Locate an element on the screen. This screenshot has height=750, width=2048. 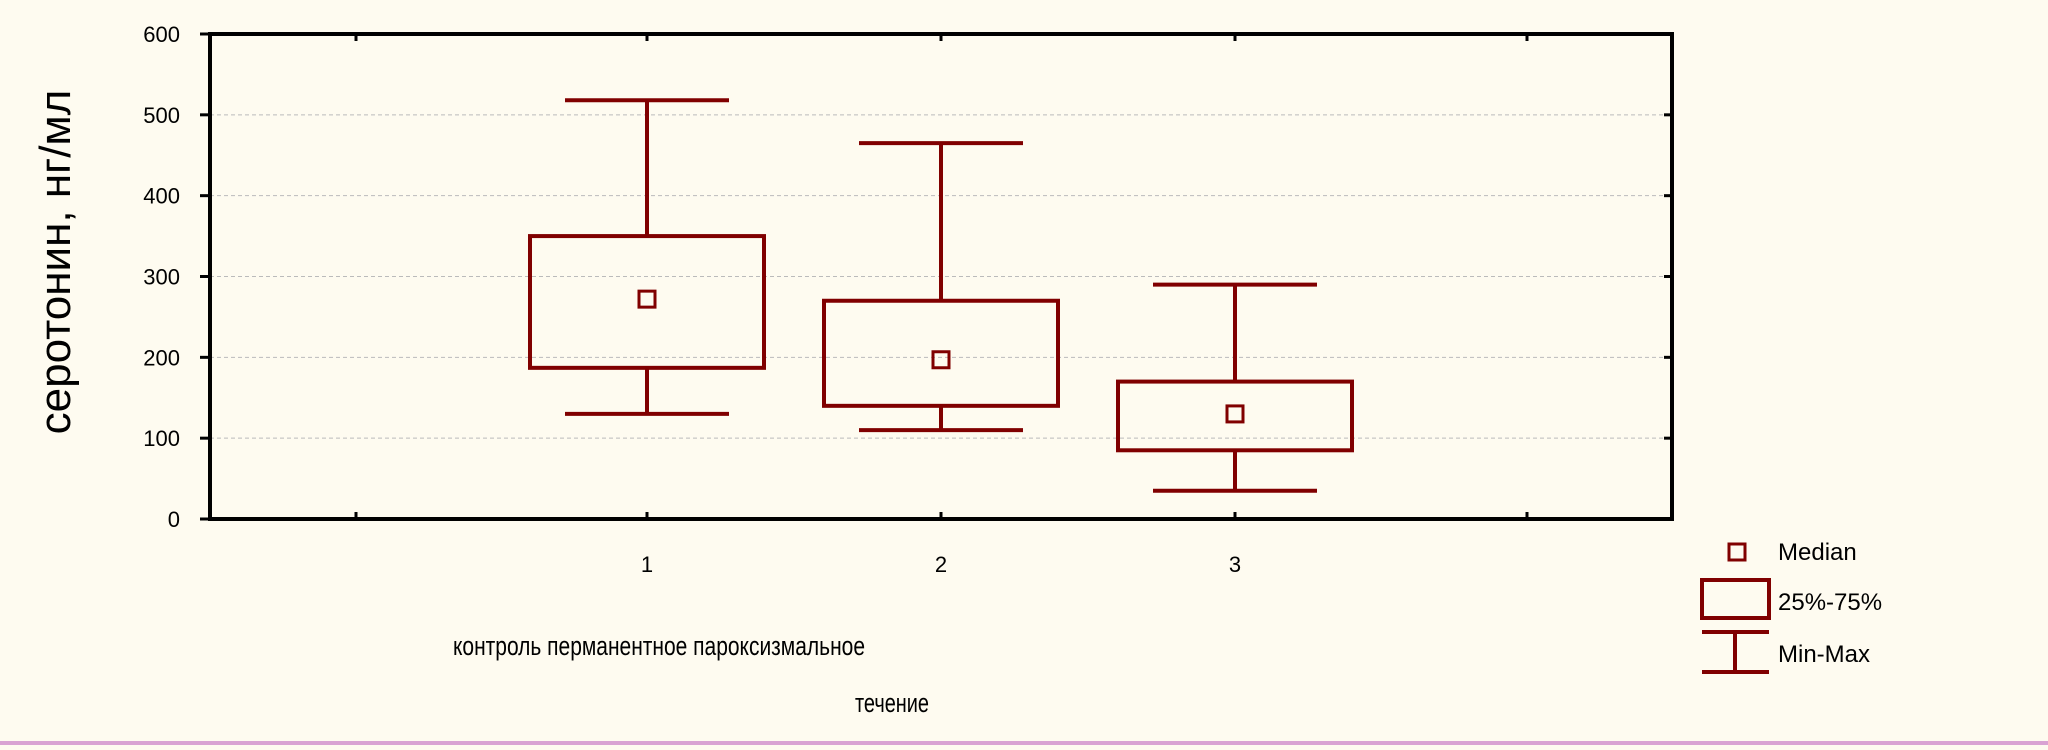
x-axis-label: течение is located at coordinates (892, 703).